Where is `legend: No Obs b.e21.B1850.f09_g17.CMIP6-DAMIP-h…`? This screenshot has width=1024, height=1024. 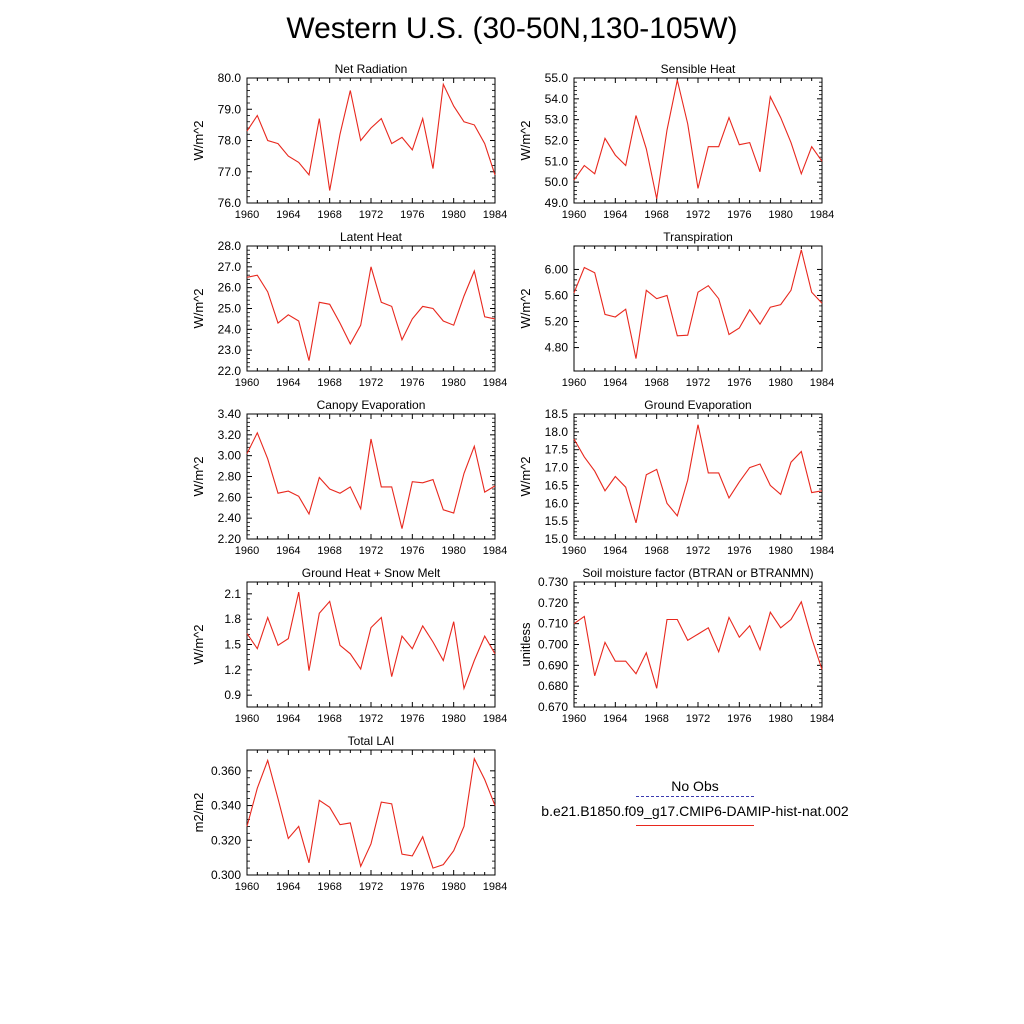 legend: No Obs b.e21.B1850.f09_g17.CMIP6-DAMIP-h… is located at coordinates (695, 802).